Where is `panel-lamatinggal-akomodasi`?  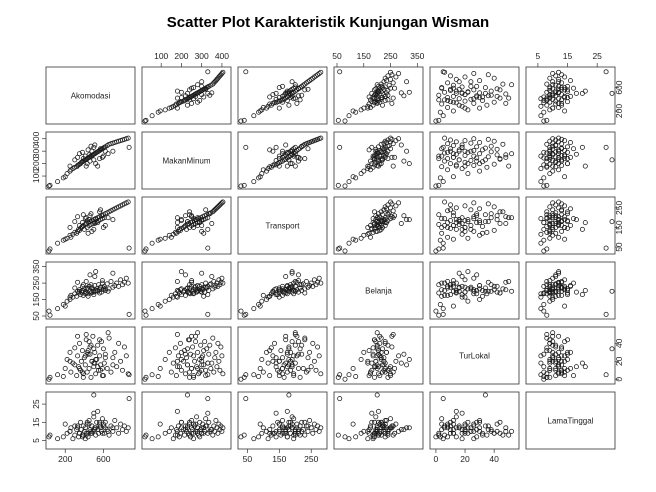 panel-lamatinggal-akomodasi is located at coordinates (90, 420).